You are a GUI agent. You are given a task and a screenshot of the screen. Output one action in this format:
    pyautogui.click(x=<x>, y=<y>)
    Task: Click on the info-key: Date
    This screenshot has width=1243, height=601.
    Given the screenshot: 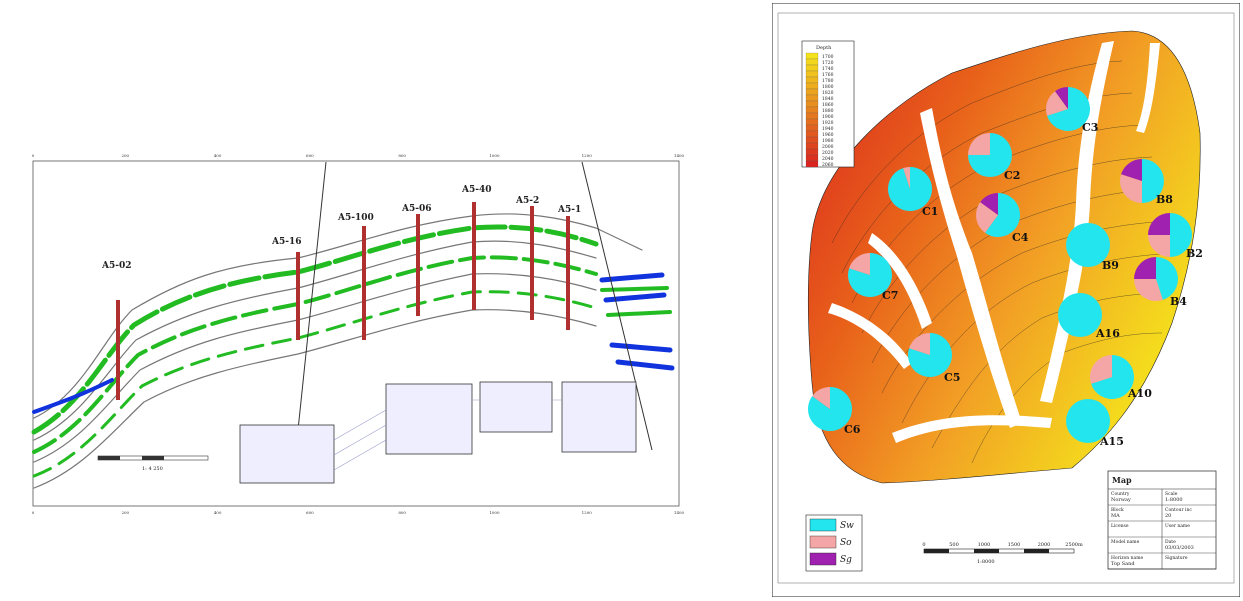 What is the action you would take?
    pyautogui.click(x=1170, y=542)
    